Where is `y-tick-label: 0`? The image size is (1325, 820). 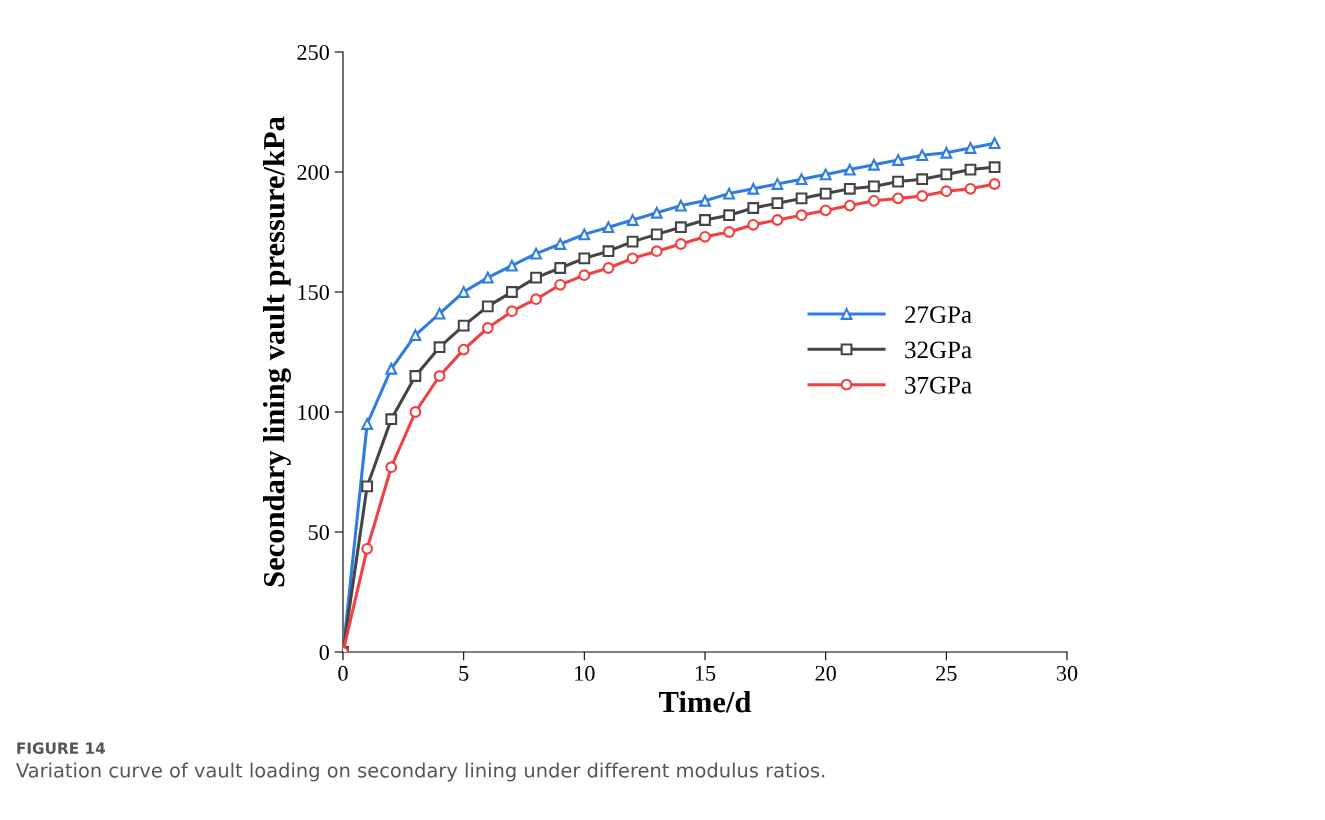
y-tick-label: 0 is located at coordinates (324, 652).